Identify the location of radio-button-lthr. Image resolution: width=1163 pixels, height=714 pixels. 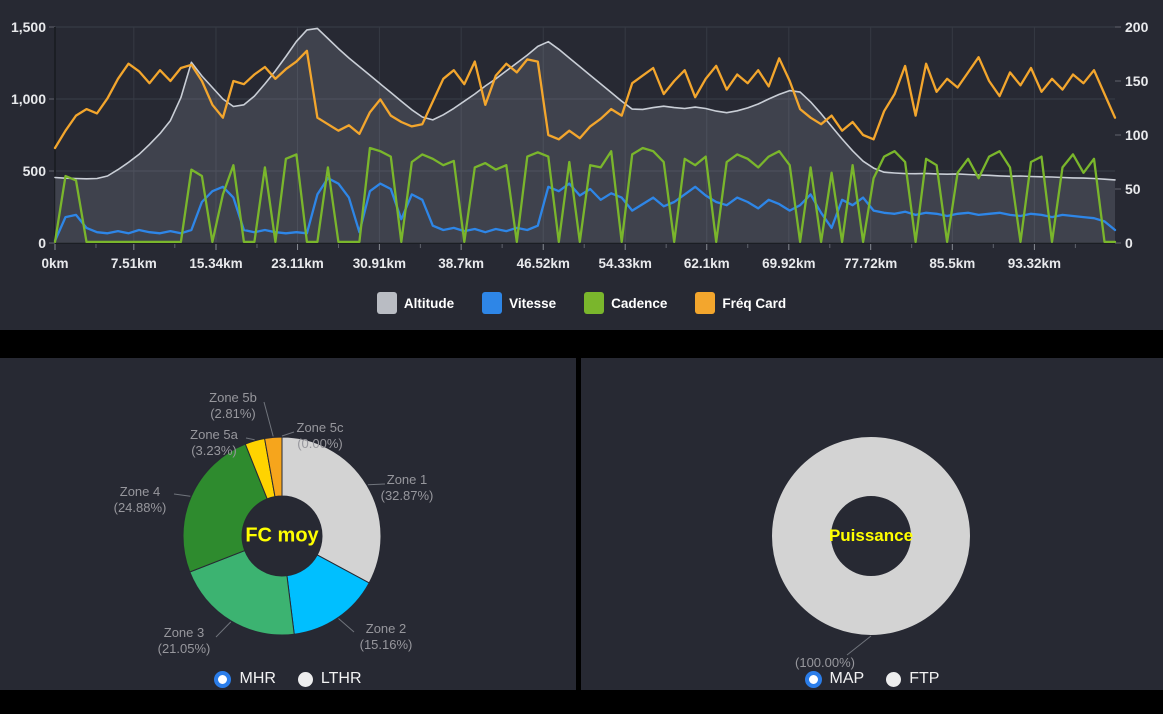
(305, 679).